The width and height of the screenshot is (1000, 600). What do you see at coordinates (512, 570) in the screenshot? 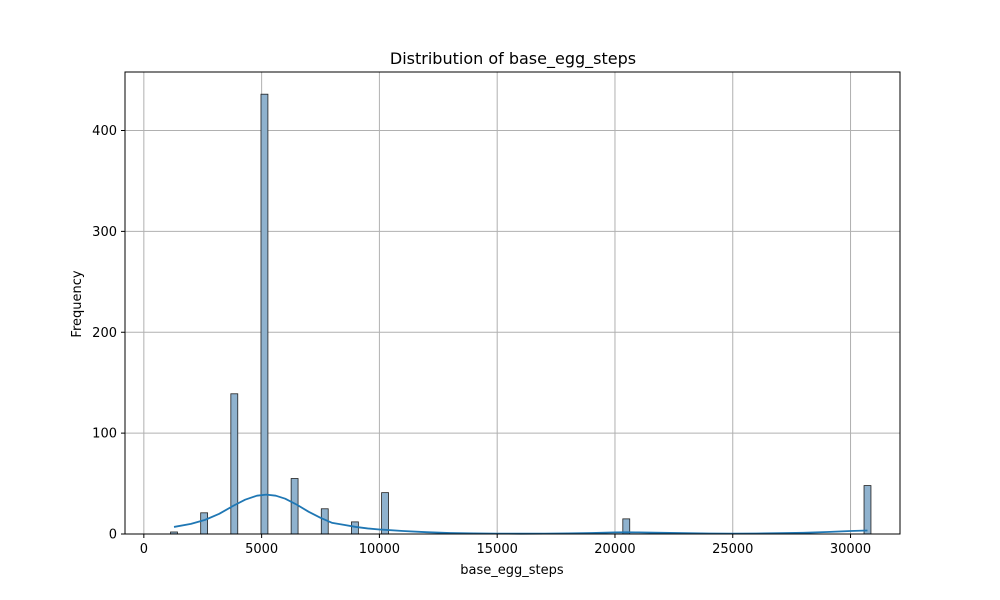
I see `x-axis-label: base_egg_steps` at bounding box center [512, 570].